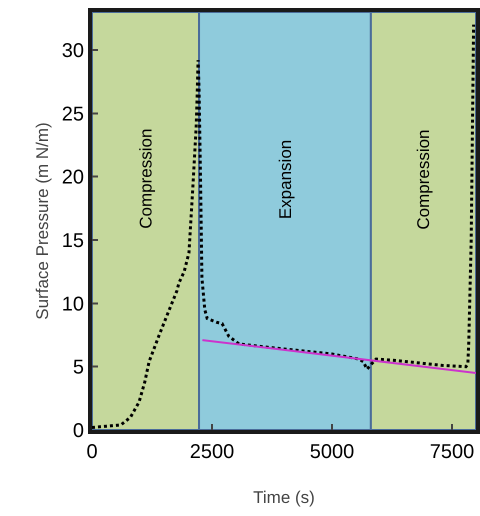  Describe the element at coordinates (73, 177) in the screenshot. I see `y-tick-label: 20` at that location.